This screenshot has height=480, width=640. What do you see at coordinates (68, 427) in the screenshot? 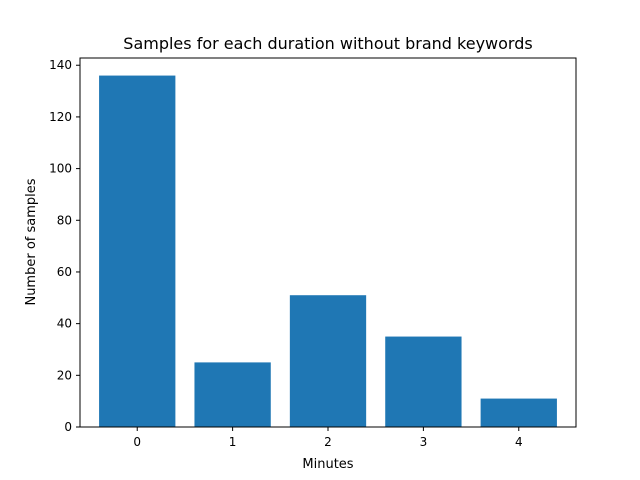
I see `y-tick-label: 0` at bounding box center [68, 427].